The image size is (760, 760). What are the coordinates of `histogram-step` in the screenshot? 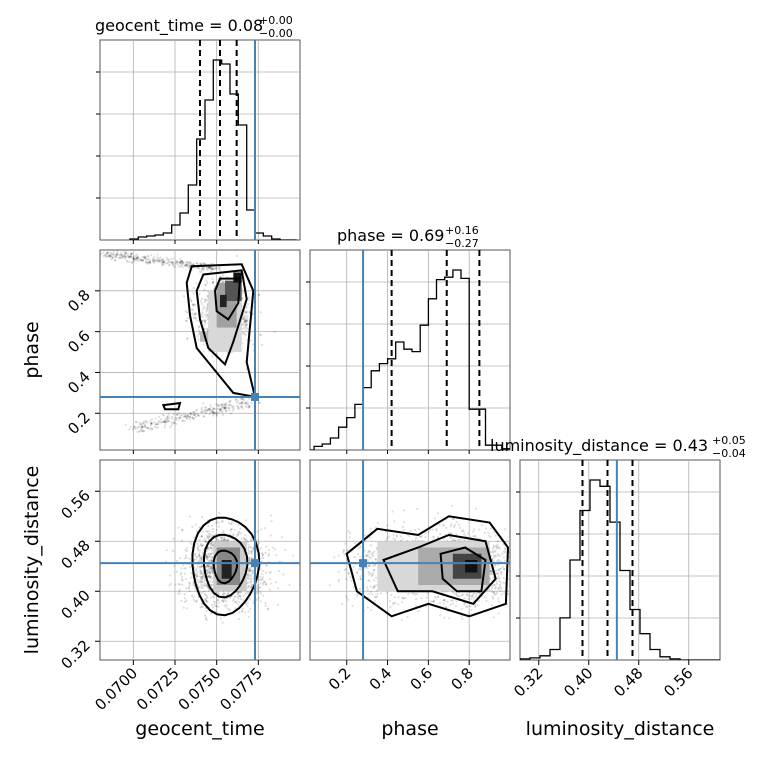 It's located at (410, 359).